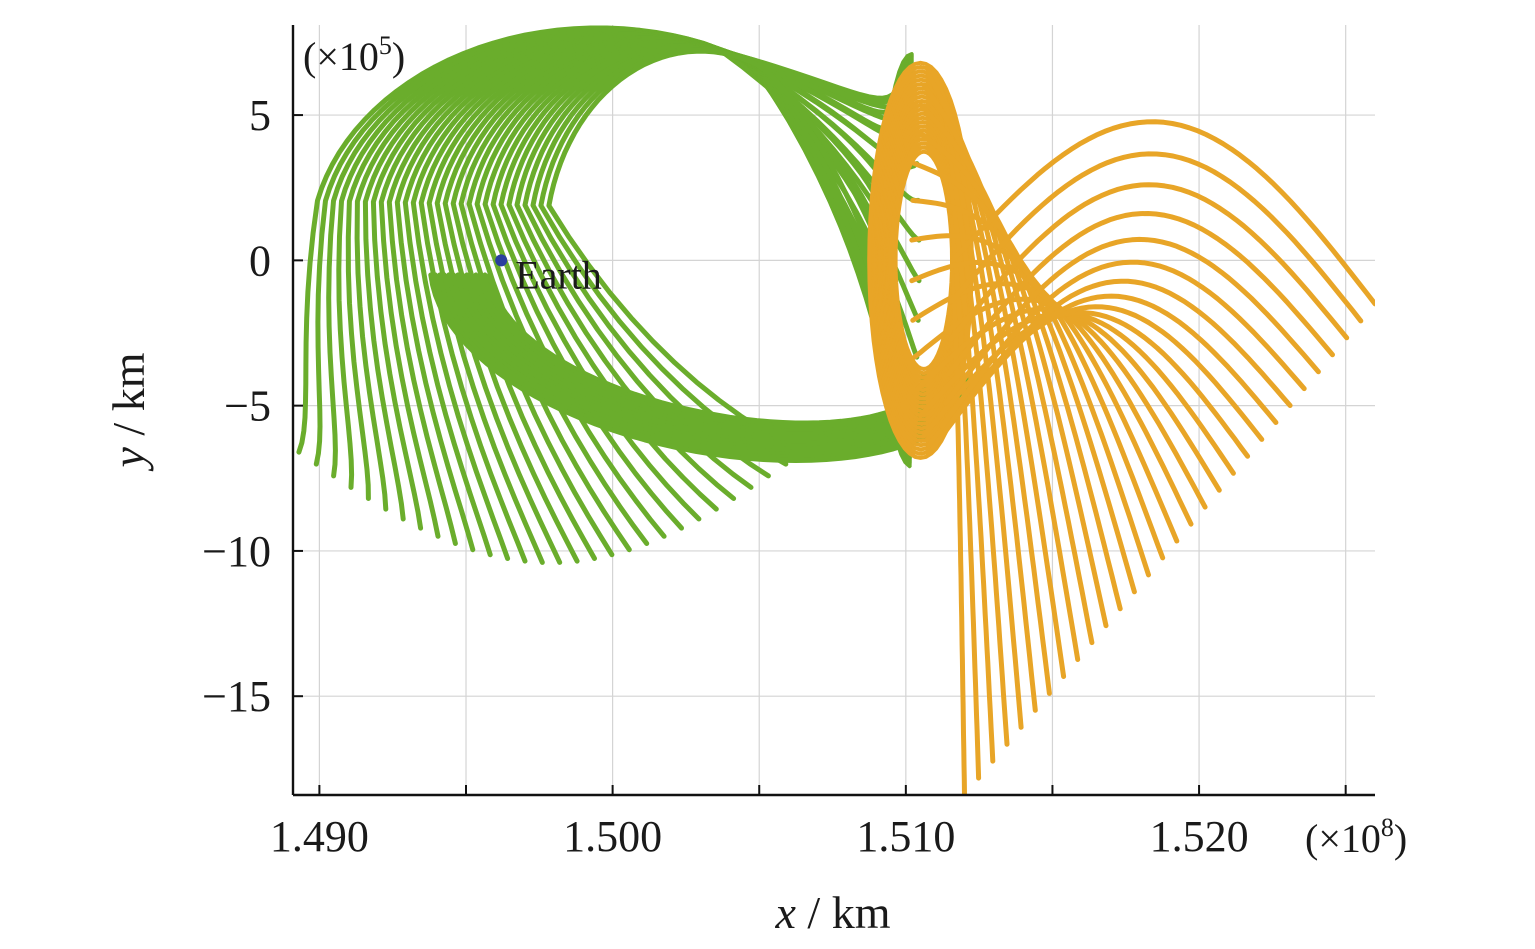 This screenshot has width=1535, height=949. I want to click on y-tick-label: −5, so click(247, 406).